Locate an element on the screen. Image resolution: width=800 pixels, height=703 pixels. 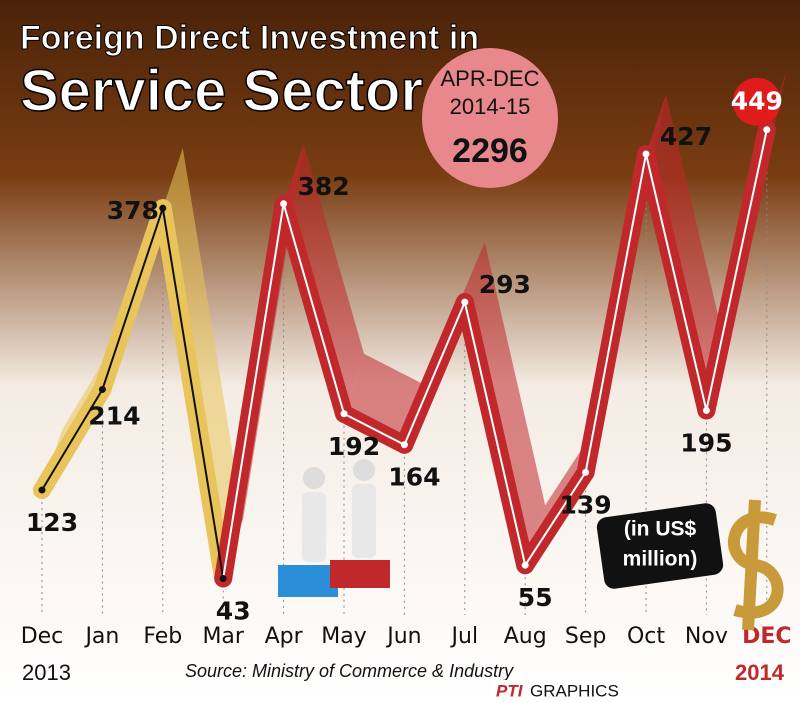
year-label: 2014 is located at coordinates (760, 672).